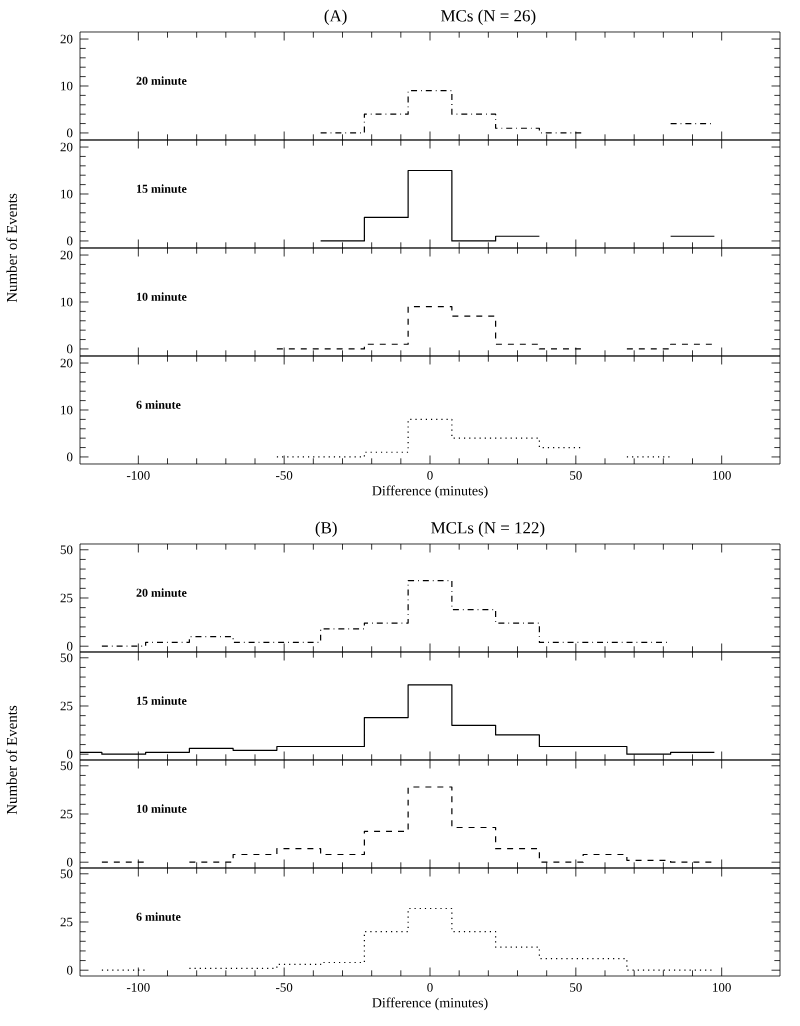 The image size is (800, 1026). I want to click on chart-subtitle: MCLs (N = 122), so click(488, 529).